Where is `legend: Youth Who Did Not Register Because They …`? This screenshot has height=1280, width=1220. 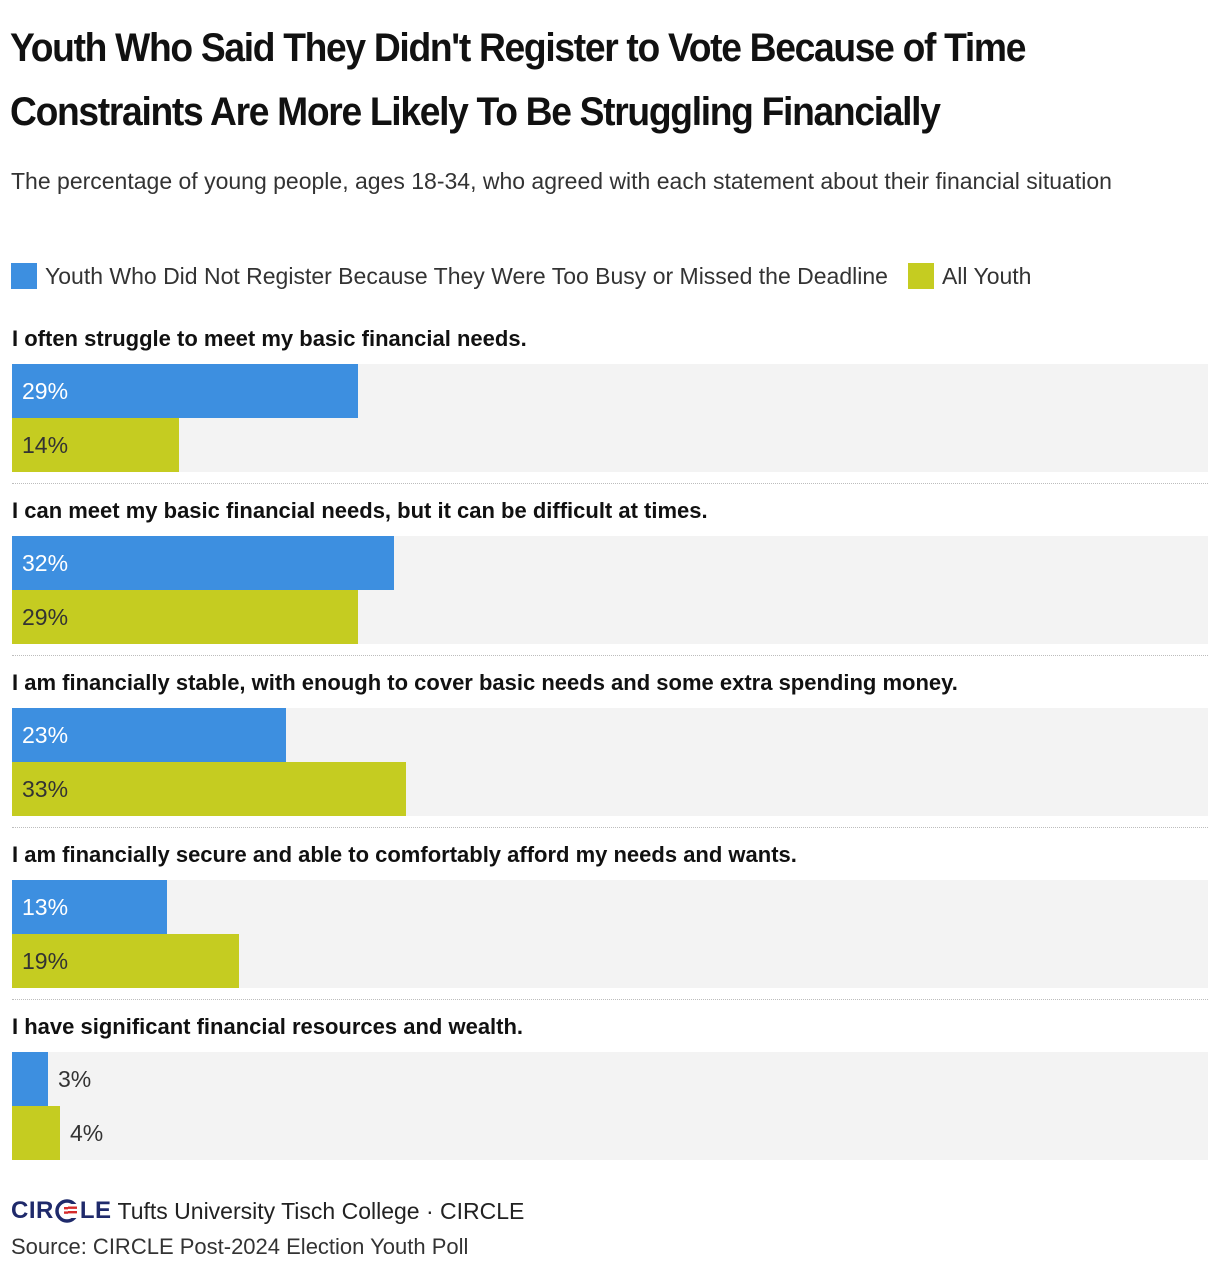 legend: Youth Who Did Not Register Because They … is located at coordinates (531, 276).